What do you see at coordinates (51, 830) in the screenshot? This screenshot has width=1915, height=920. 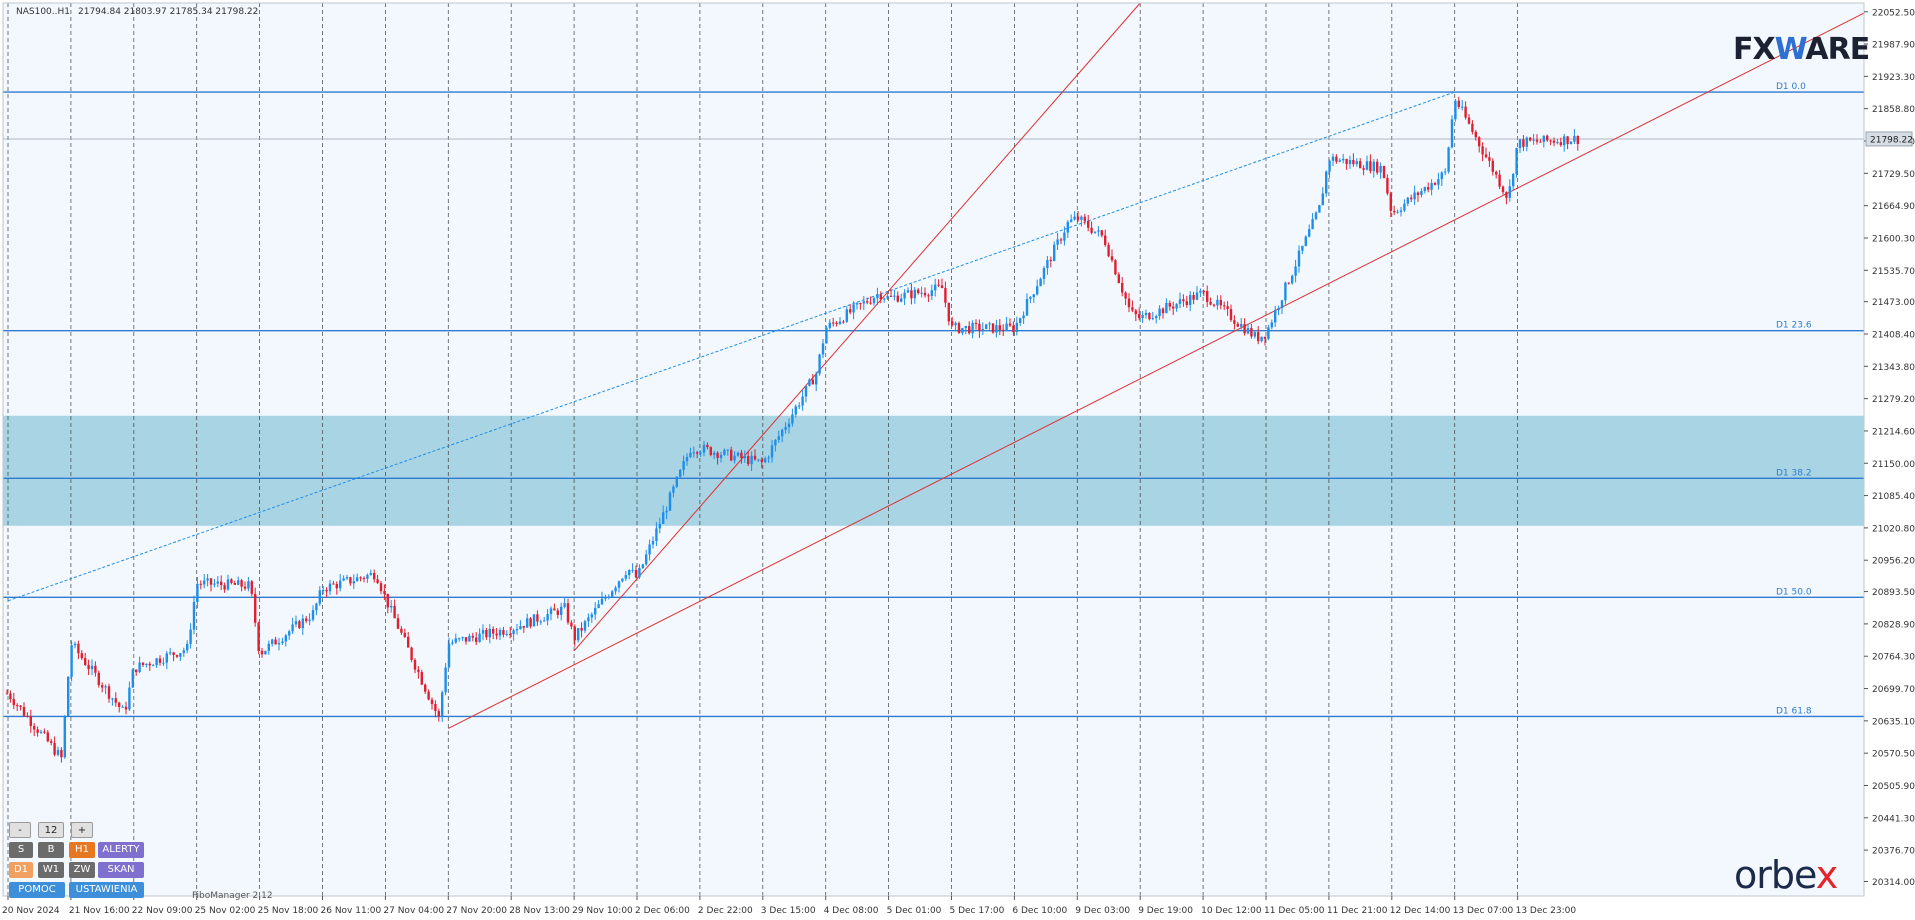 I see `value-field: 12` at bounding box center [51, 830].